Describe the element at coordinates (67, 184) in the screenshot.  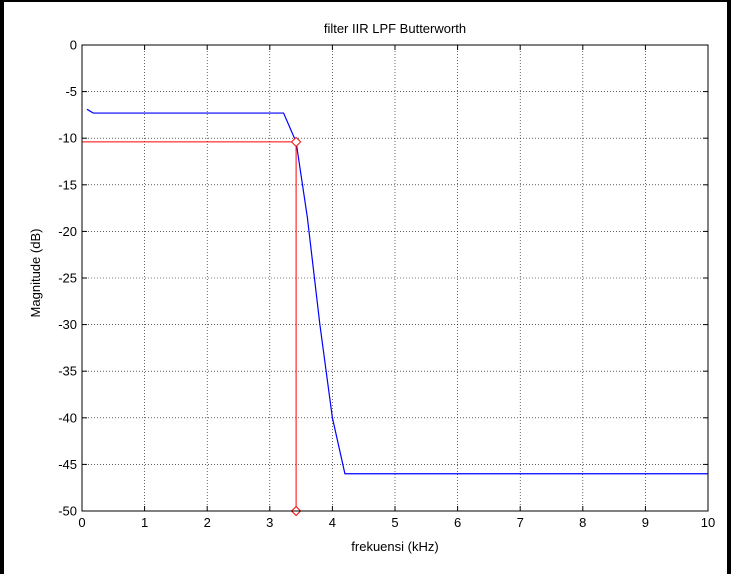
I see `y-tick-label: -15` at that location.